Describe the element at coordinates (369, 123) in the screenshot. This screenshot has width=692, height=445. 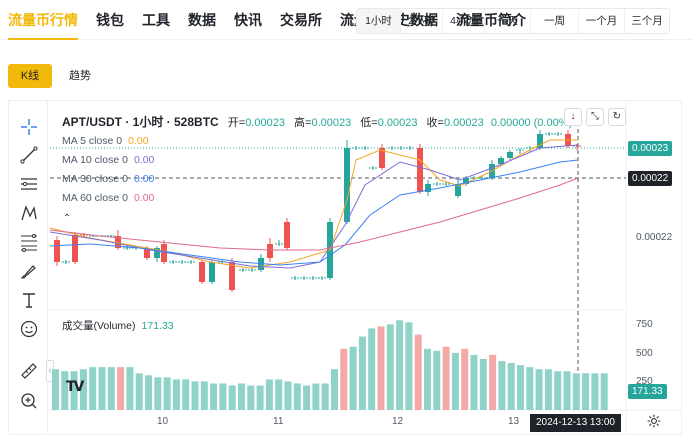
I see `low-label: 低=` at that location.